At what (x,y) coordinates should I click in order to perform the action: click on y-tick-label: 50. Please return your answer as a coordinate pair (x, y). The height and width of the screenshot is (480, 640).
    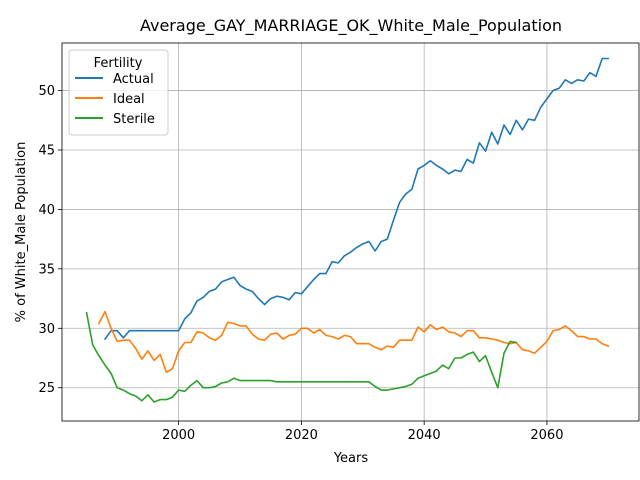
    Looking at the image, I should click on (46, 91).